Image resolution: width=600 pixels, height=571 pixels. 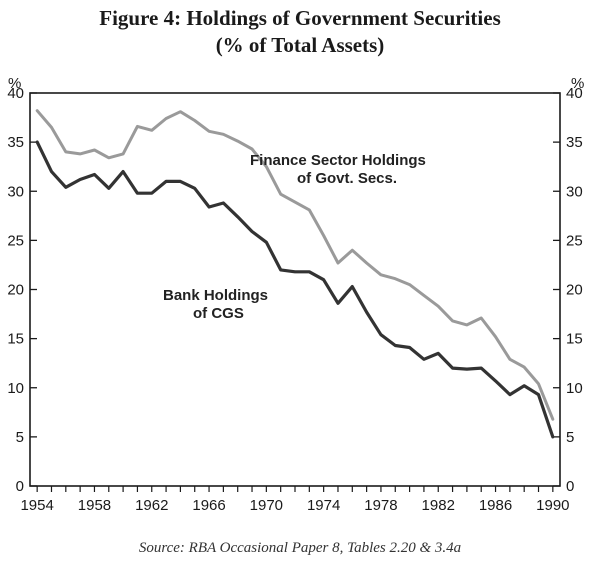 What do you see at coordinates (208, 505) in the screenshot?
I see `x-tick-label-1966: 1966` at bounding box center [208, 505].